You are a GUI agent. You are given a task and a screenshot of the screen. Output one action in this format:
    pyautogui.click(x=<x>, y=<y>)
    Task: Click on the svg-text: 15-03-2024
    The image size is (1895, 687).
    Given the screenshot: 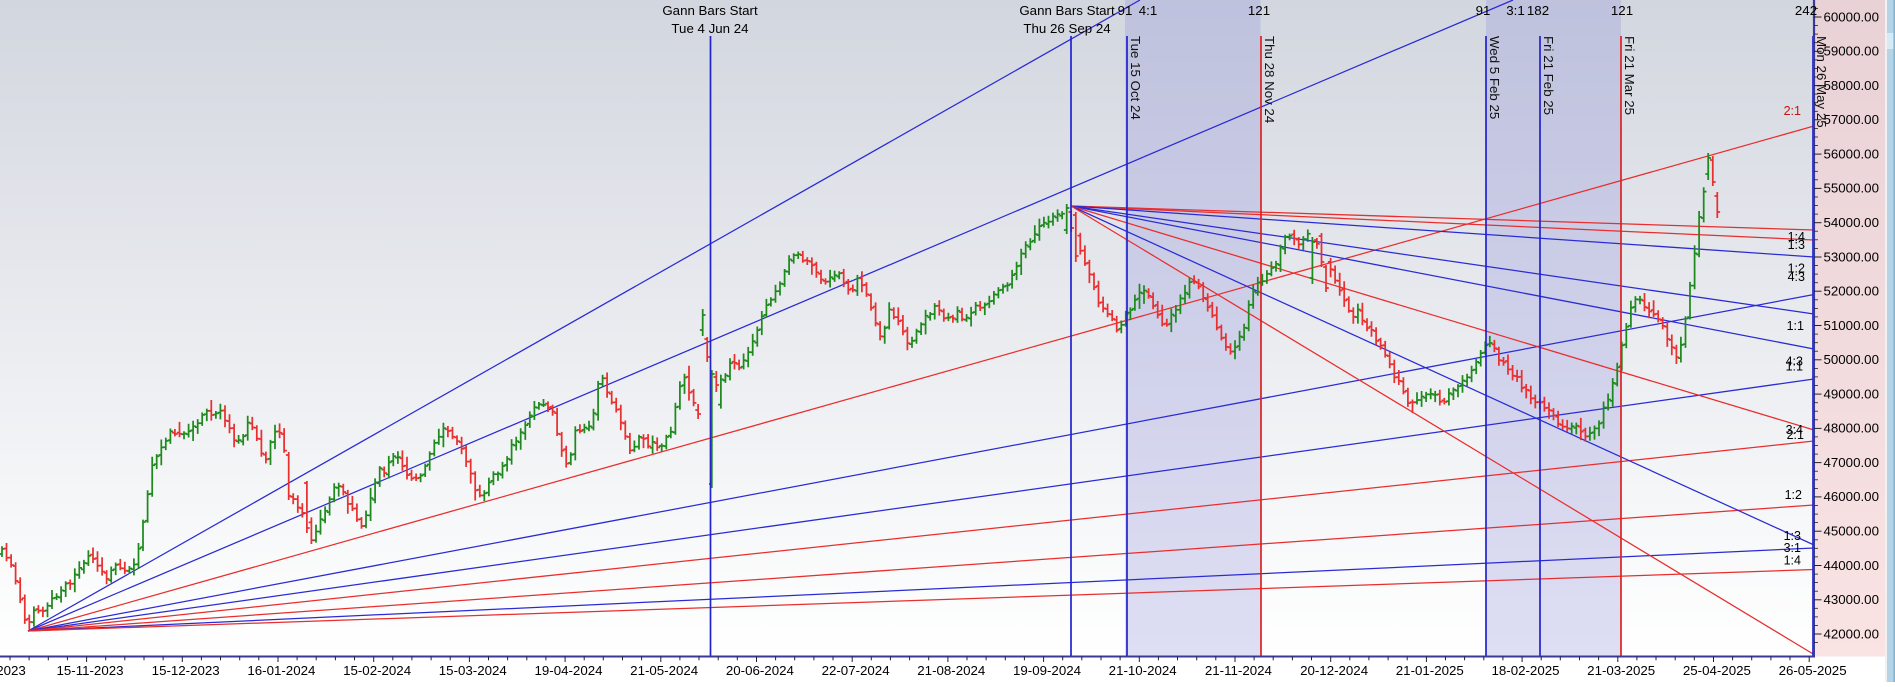 What is the action you would take?
    pyautogui.click(x=473, y=670)
    